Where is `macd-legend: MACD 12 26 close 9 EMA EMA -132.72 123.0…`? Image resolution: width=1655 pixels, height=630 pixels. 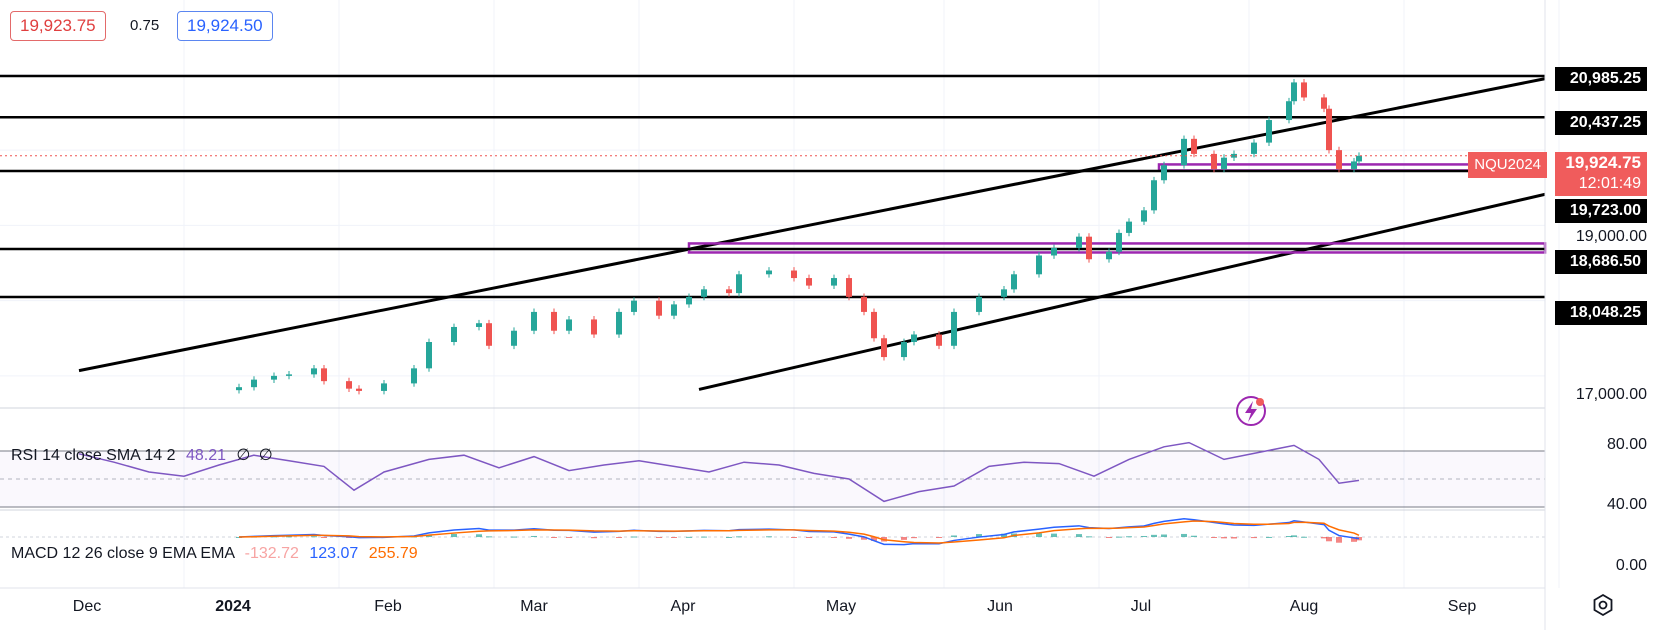
macd-legend: MACD 12 26 close 9 EMA EMA -132.72 123.0… is located at coordinates (214, 554).